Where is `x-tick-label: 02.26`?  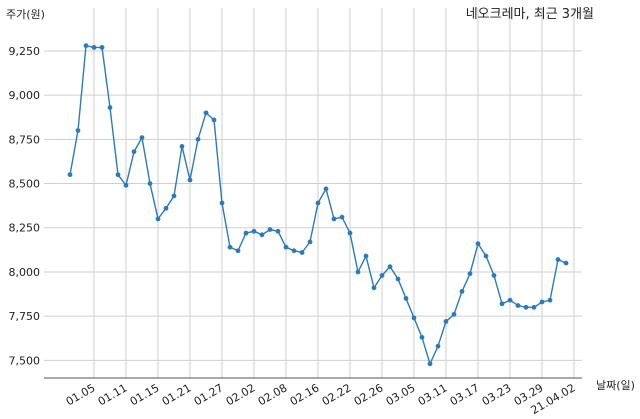
x-tick-label: 02.26 is located at coordinates (369, 394).